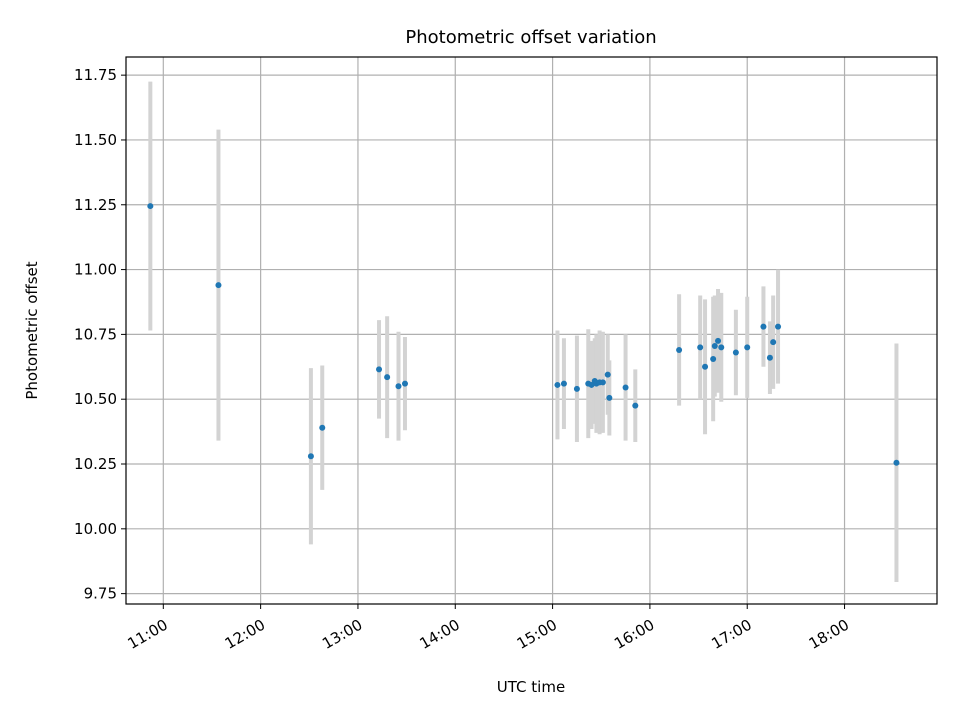 The width and height of the screenshot is (960, 720). Describe the element at coordinates (32, 330) in the screenshot. I see `y-axis-label: Photometric offset` at that location.